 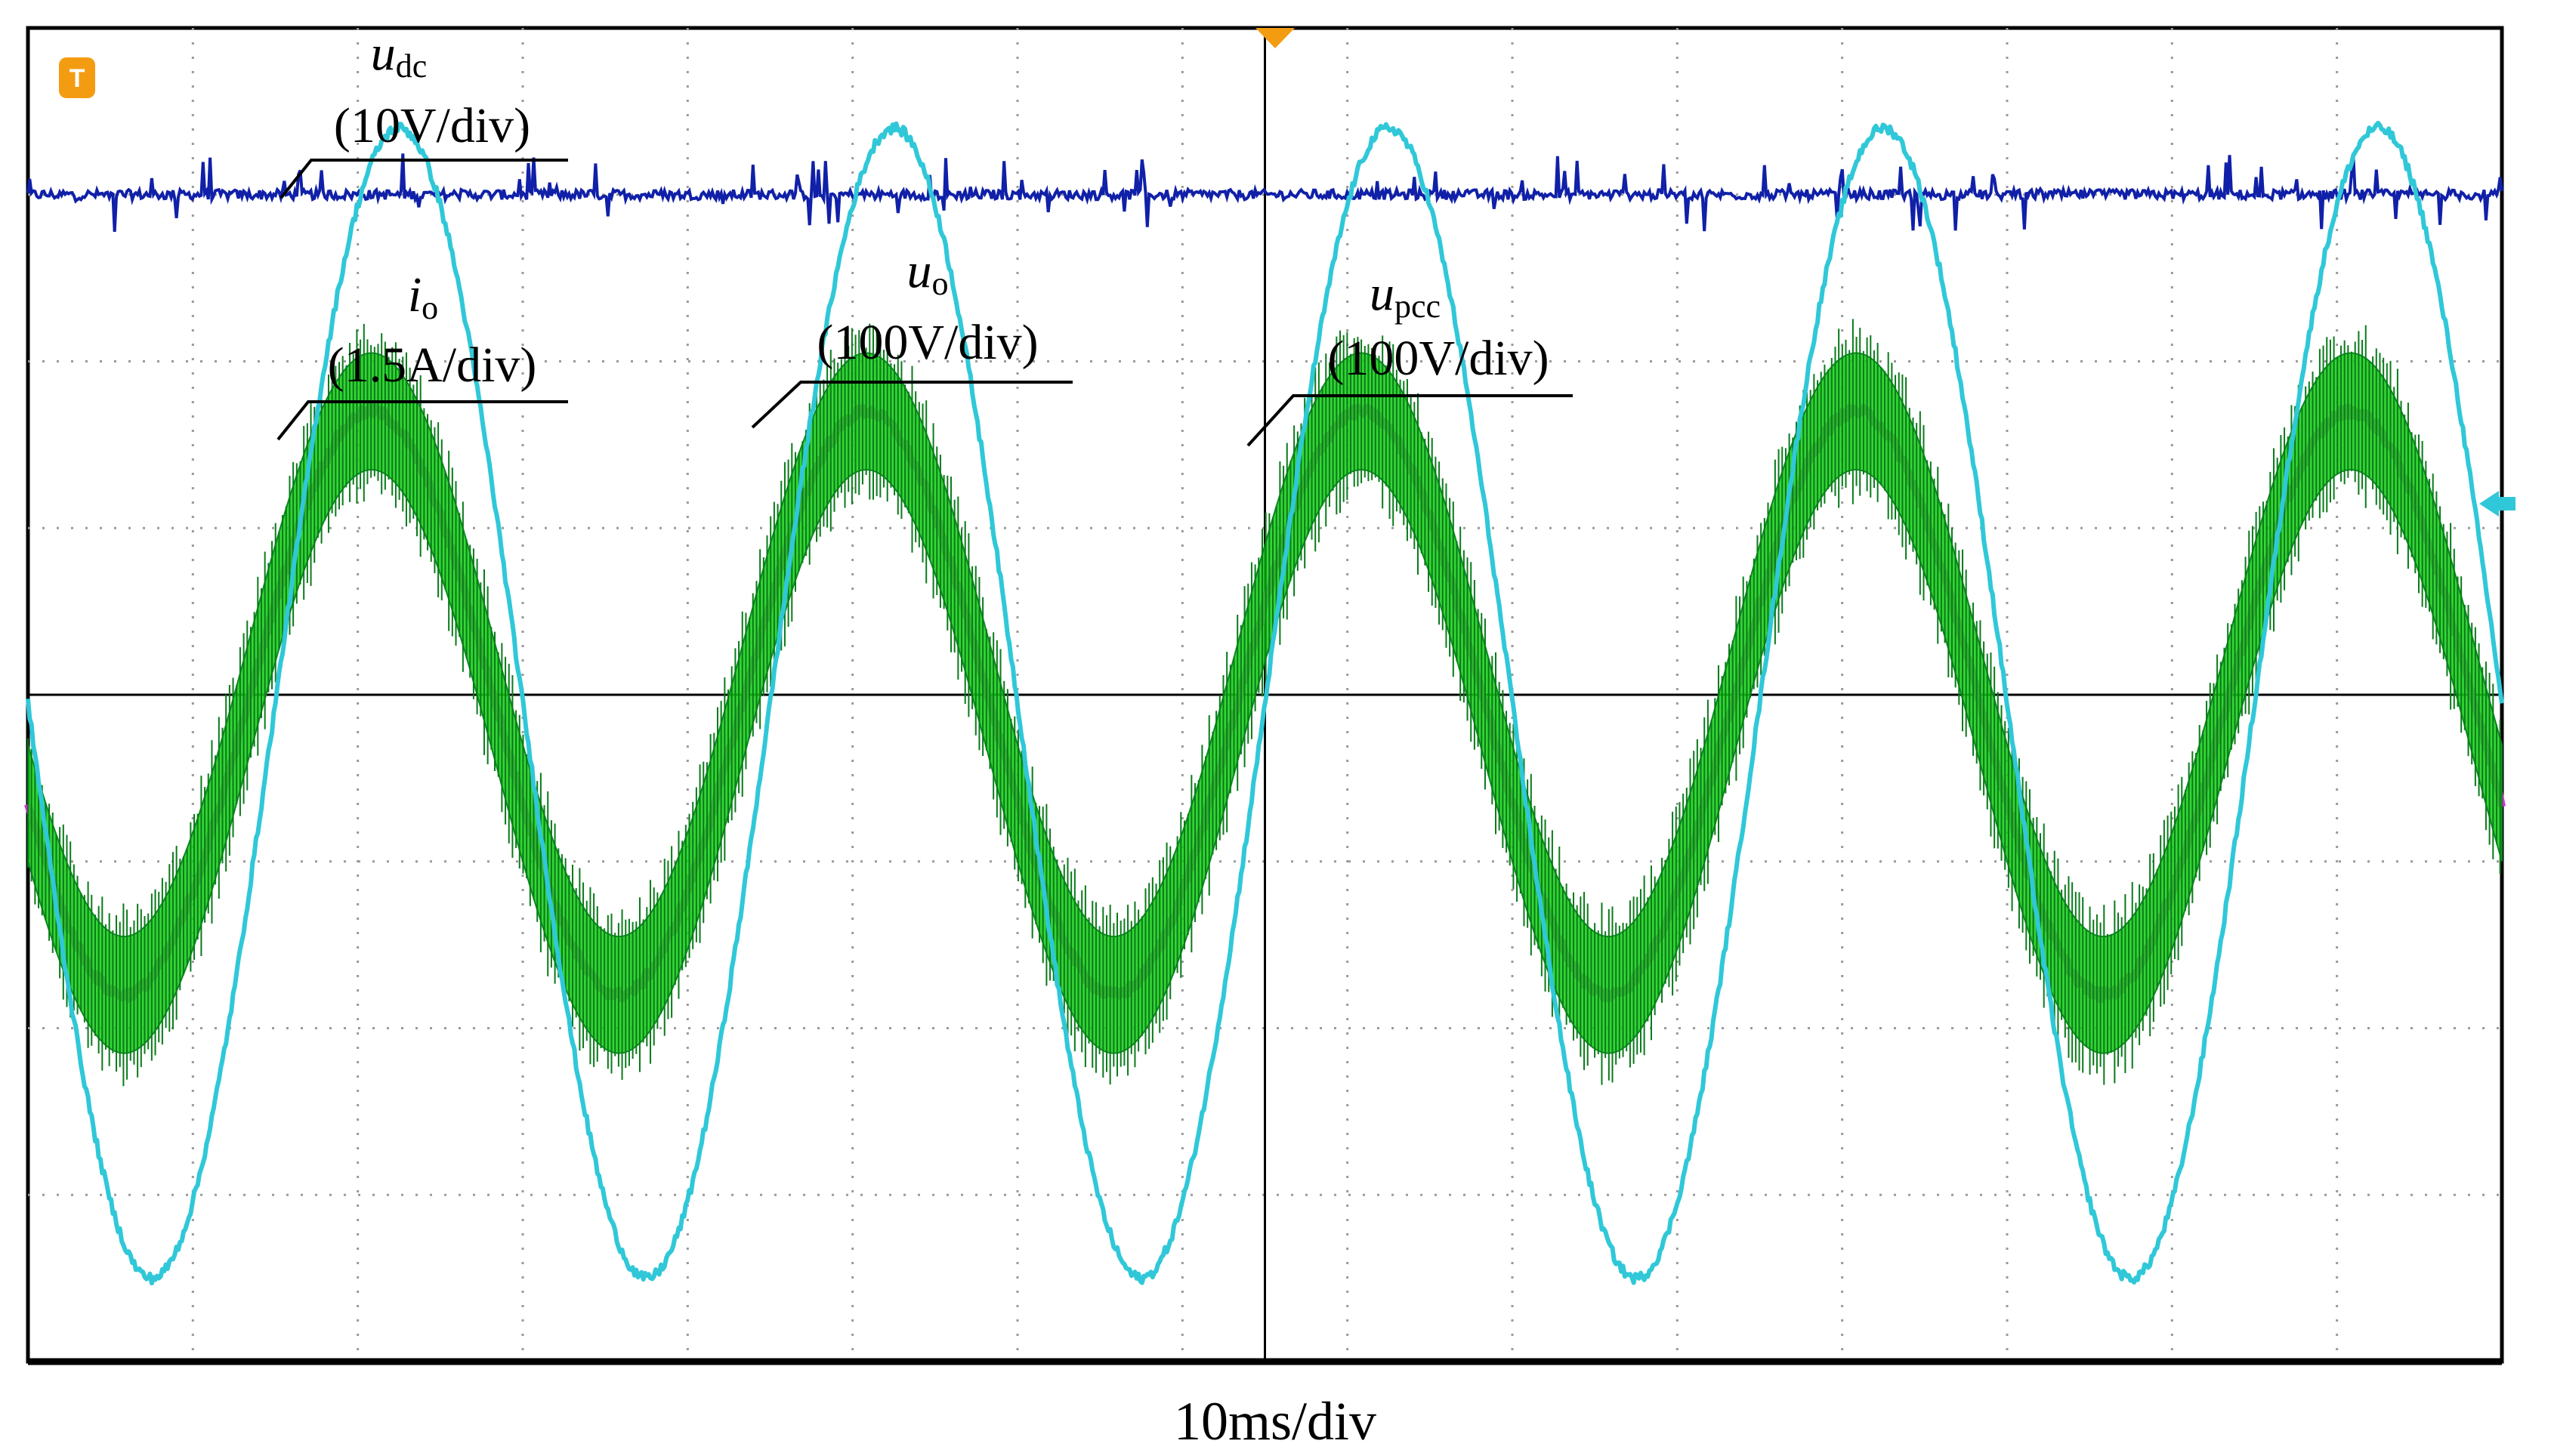 What do you see at coordinates (423, 296) in the screenshot?
I see `label-io: io` at bounding box center [423, 296].